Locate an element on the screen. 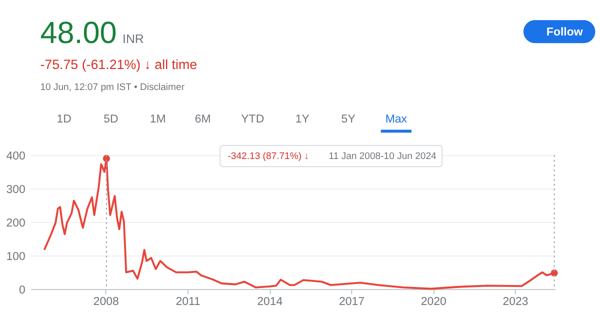 Image resolution: width=600 pixels, height=322 pixels. text: Follow is located at coordinates (564, 32).